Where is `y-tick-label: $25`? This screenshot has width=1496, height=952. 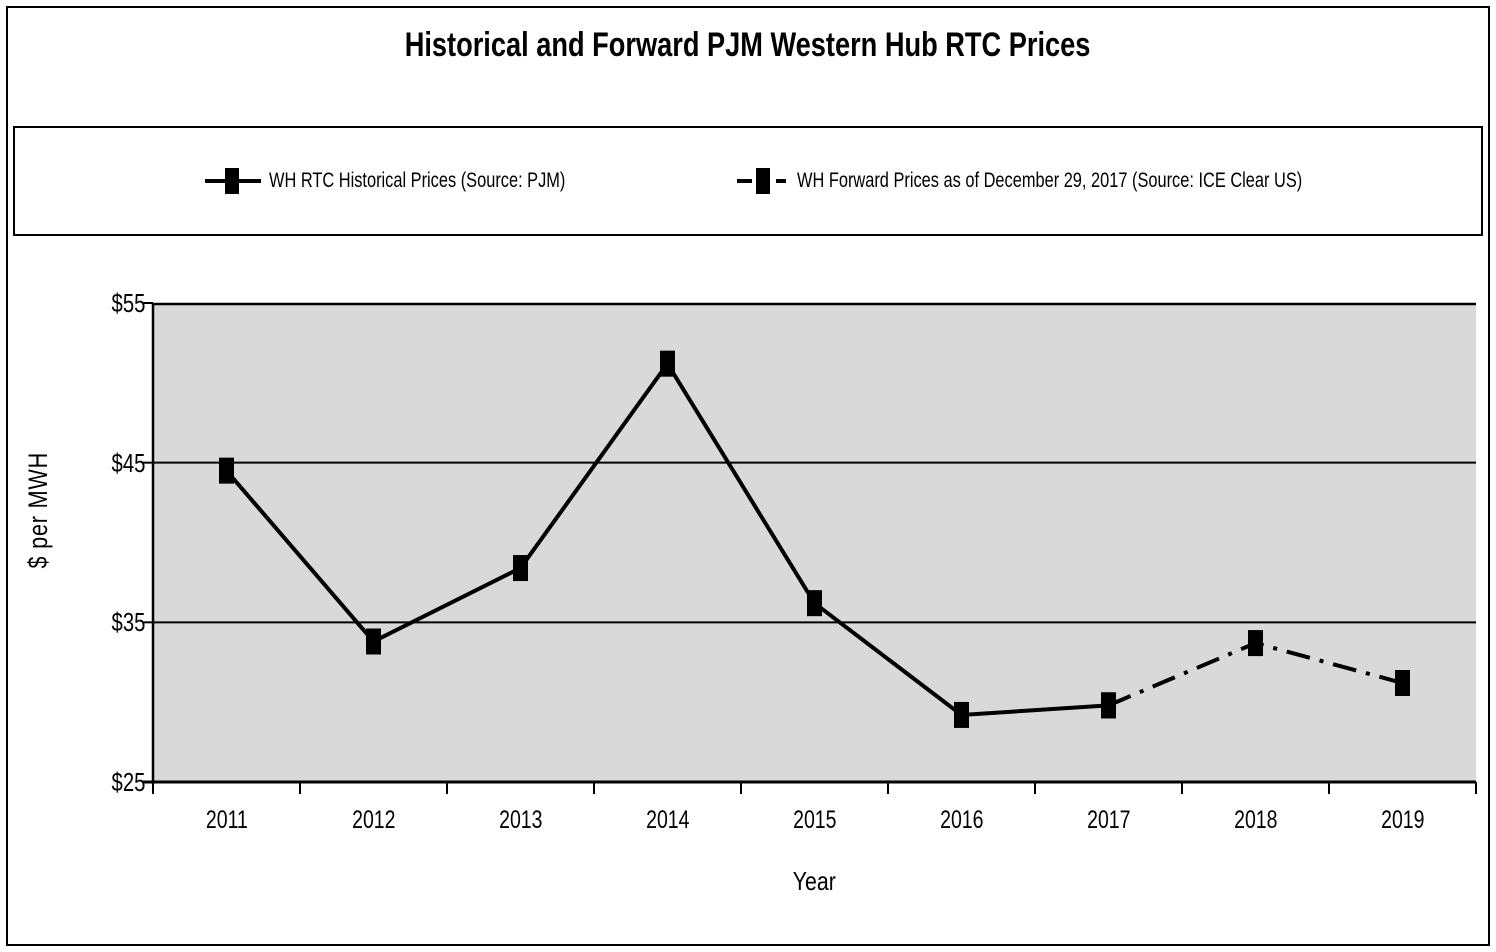
y-tick-label: $25 is located at coordinates (100, 782).